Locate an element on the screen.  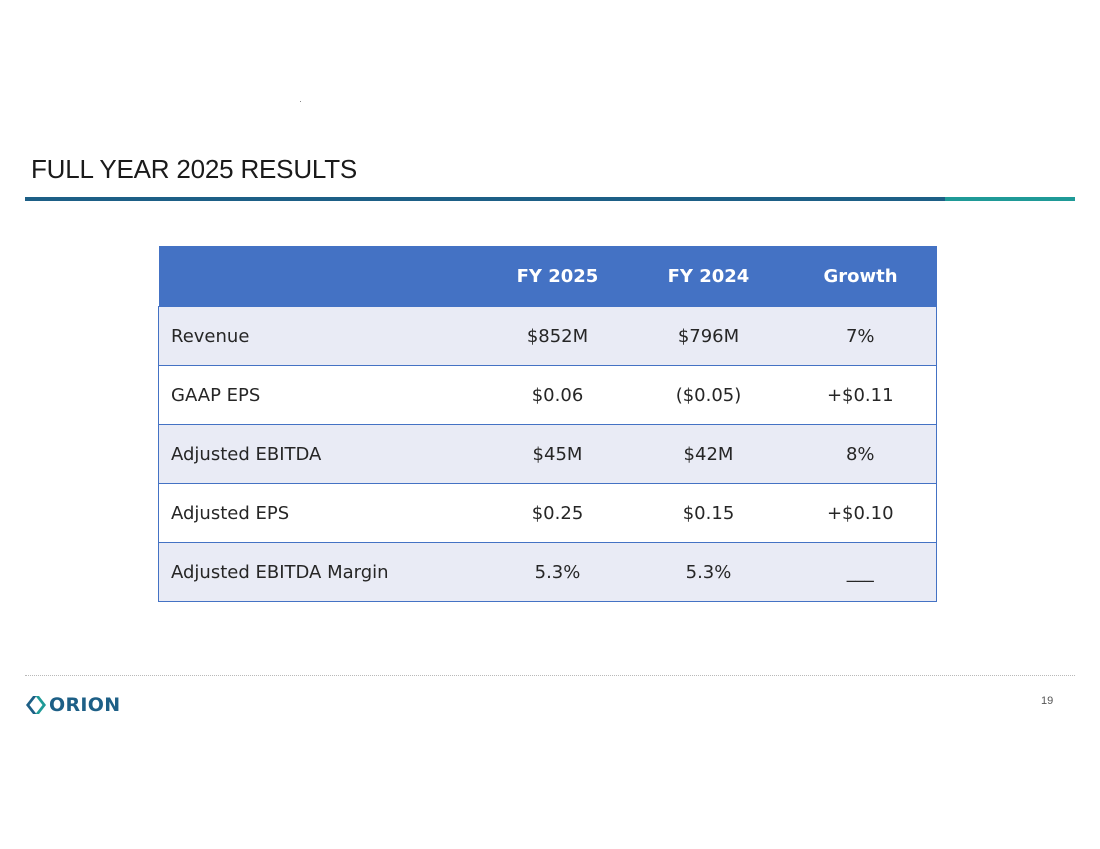
footer-divider is located at coordinates (550, 675).